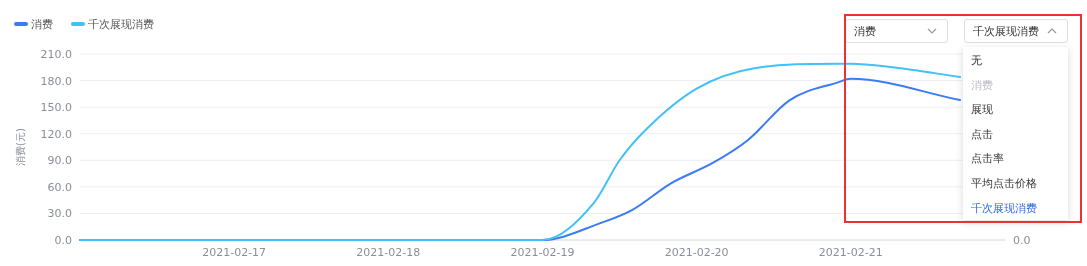 The height and width of the screenshot is (266, 1087). I want to click on annotation: 点击率, so click(987, 159).